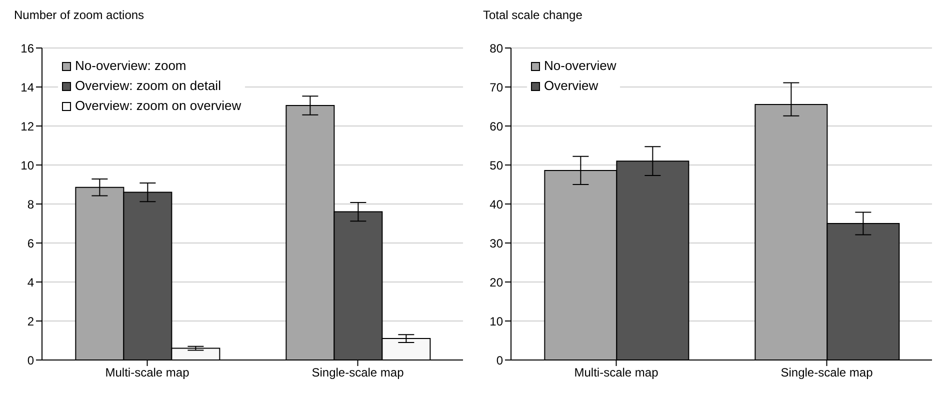 This screenshot has height=400, width=950. I want to click on y-tick-label: 80, so click(497, 48).